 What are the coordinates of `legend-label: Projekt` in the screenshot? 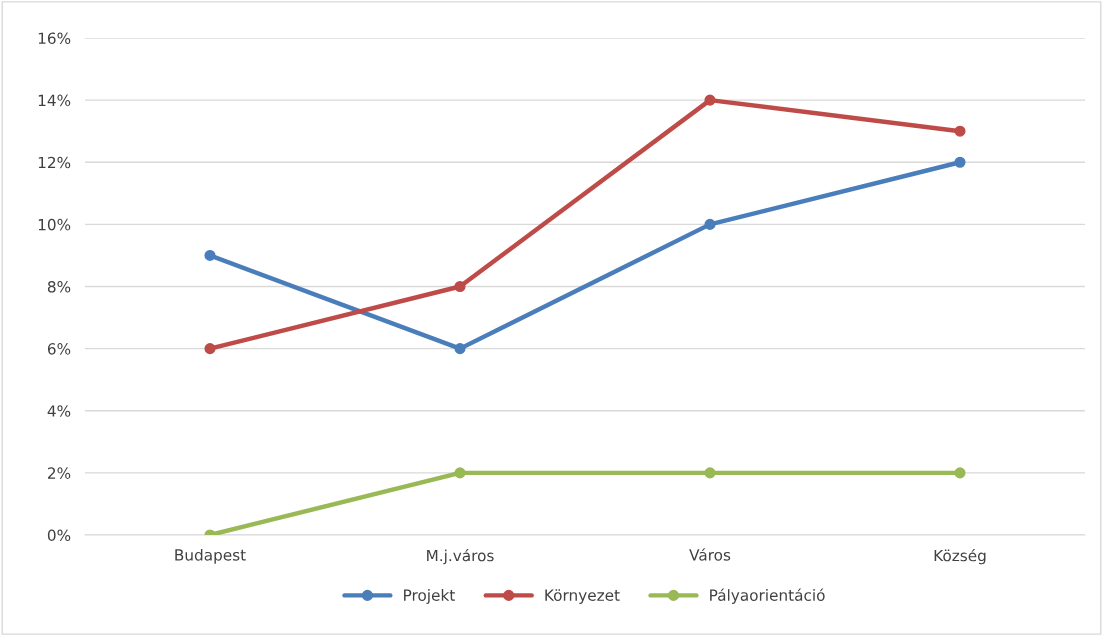 It's located at (429, 596).